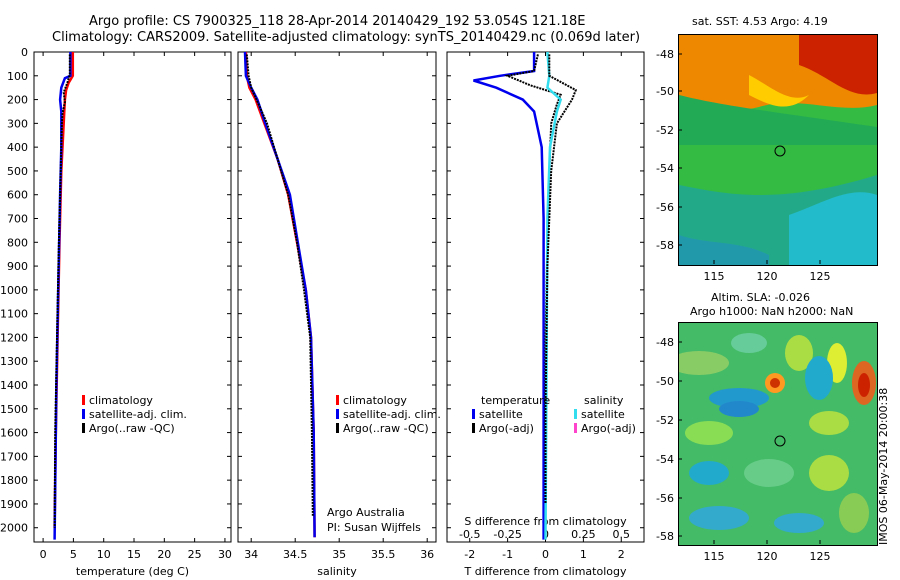  I want to click on depth-tick-label: 1100, so click(14, 314).